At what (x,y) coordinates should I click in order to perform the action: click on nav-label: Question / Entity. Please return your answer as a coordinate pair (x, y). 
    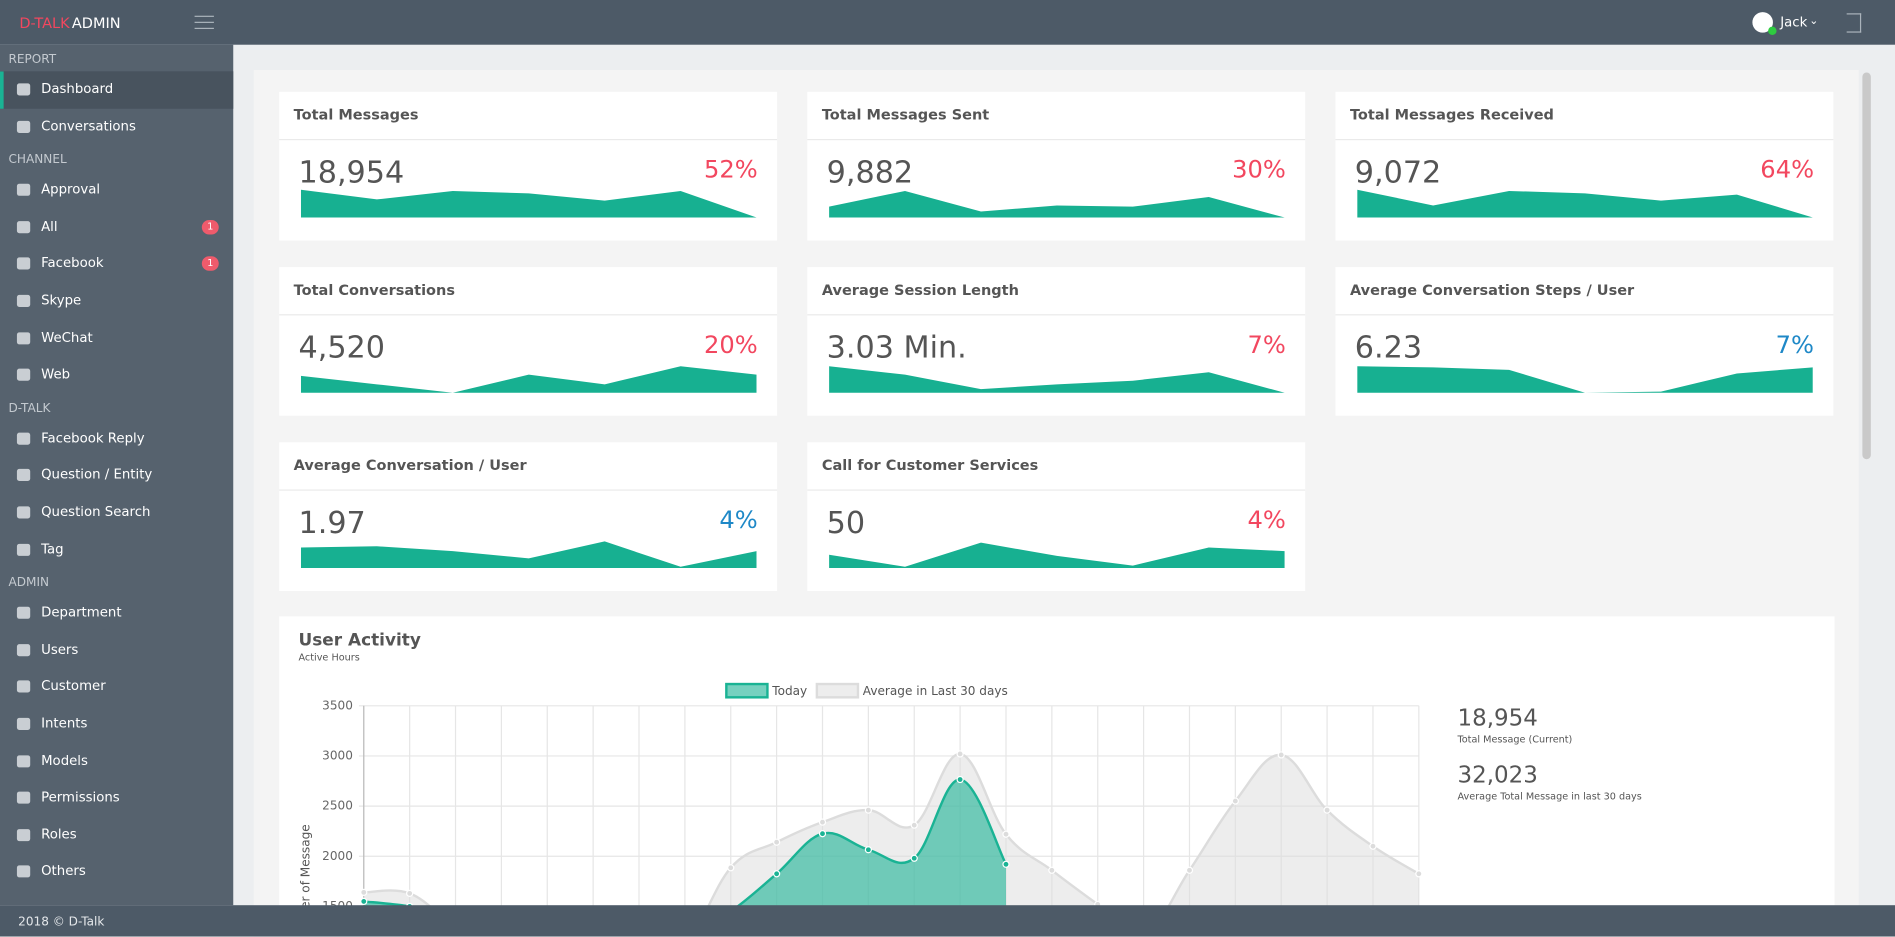
    Looking at the image, I should click on (97, 474).